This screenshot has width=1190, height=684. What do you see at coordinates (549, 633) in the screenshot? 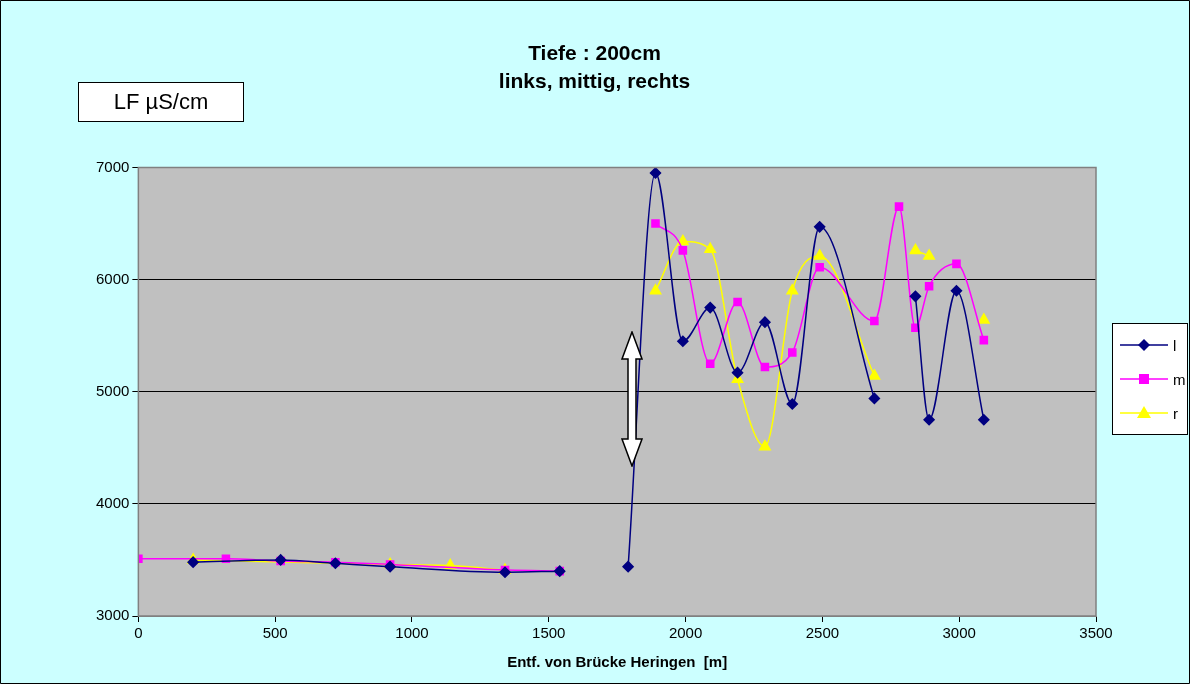
I see `x-tick-label: 1500` at bounding box center [549, 633].